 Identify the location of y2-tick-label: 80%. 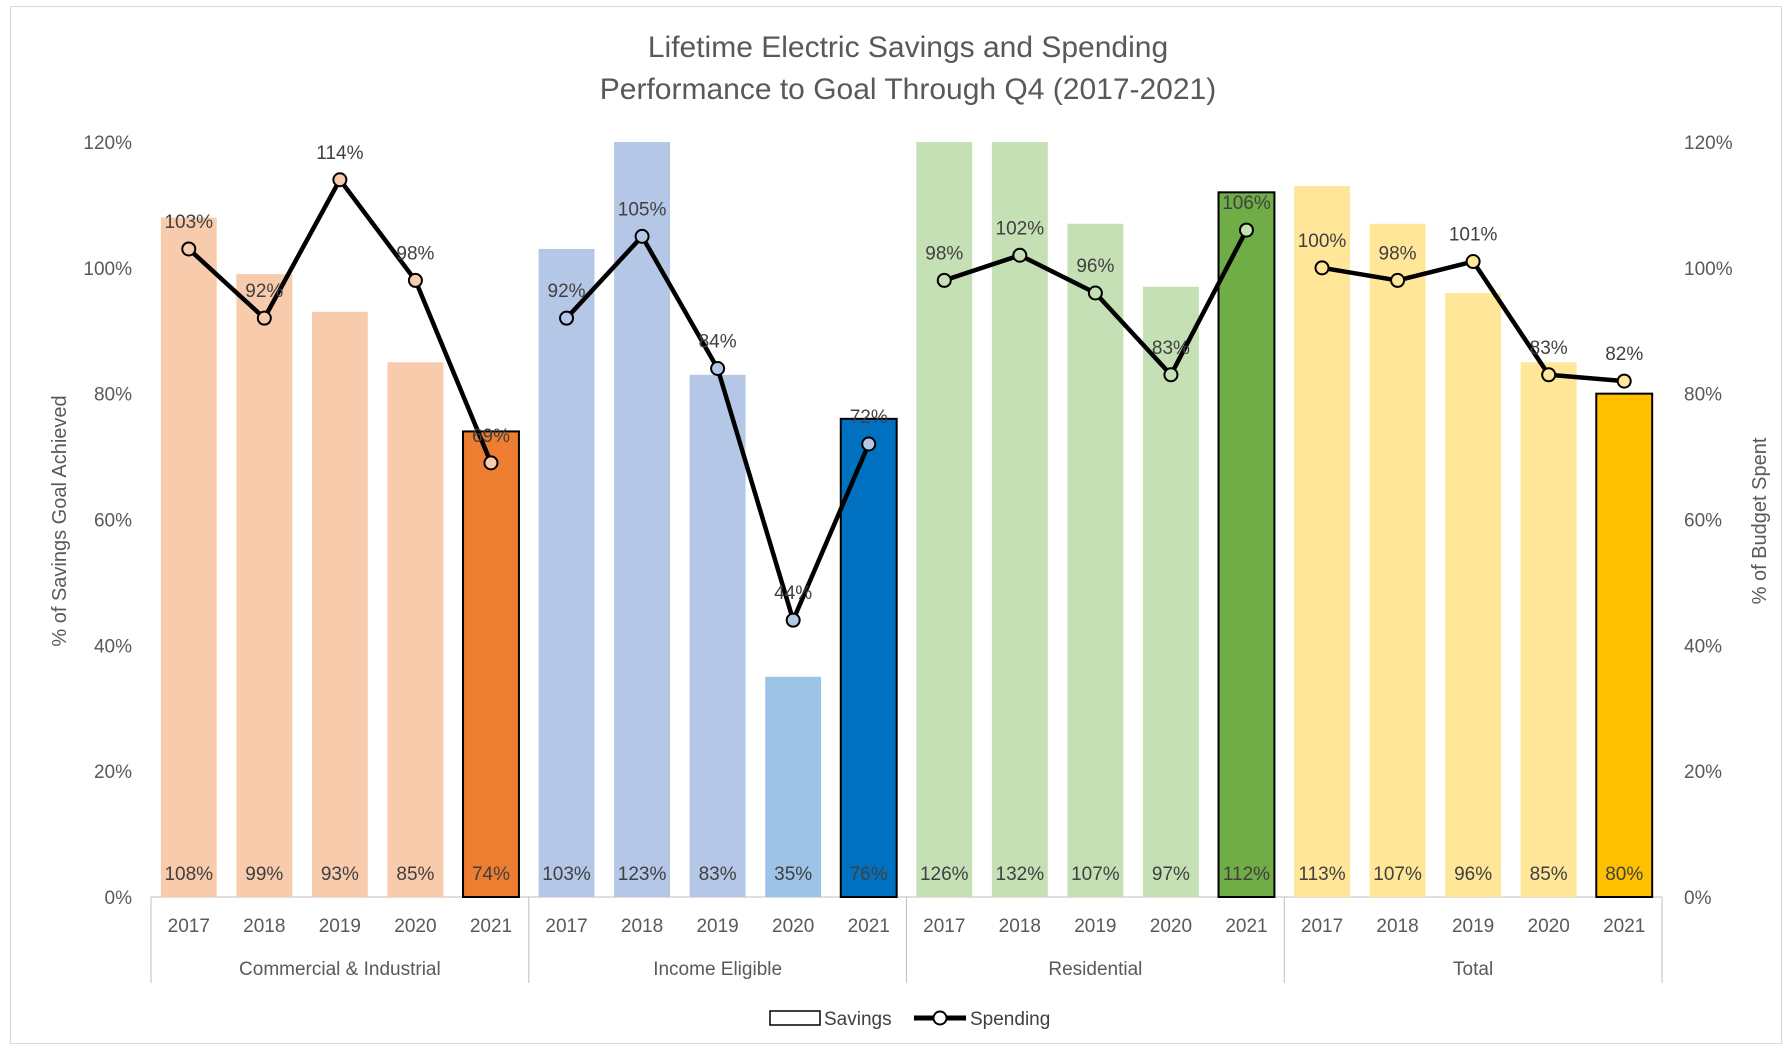
(1703, 395).